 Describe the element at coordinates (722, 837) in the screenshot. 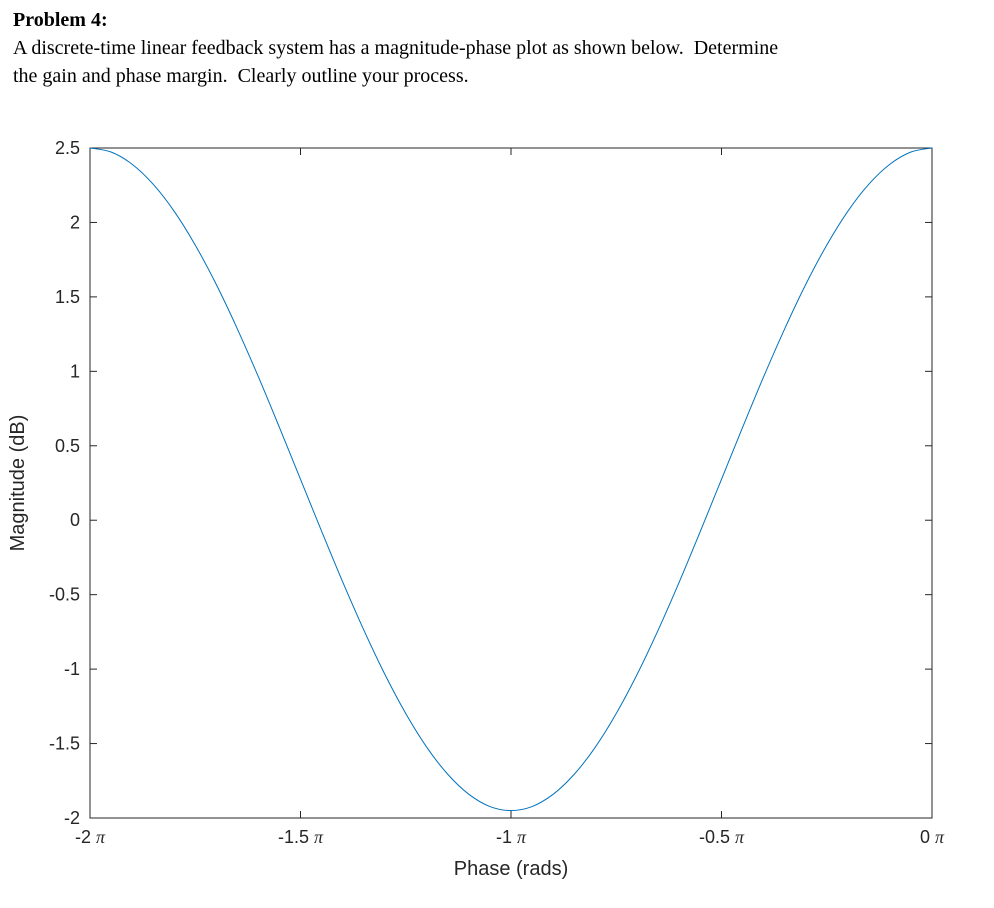

I see `x-tick-label: -0.5 π` at that location.